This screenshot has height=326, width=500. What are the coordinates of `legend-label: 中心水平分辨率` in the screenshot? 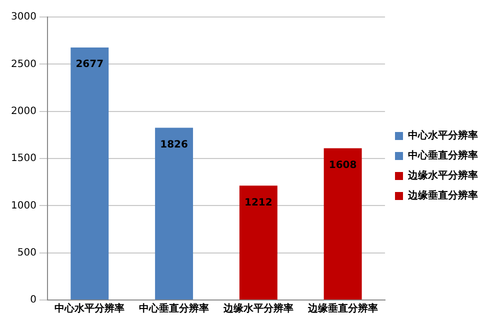 It's located at (443, 136).